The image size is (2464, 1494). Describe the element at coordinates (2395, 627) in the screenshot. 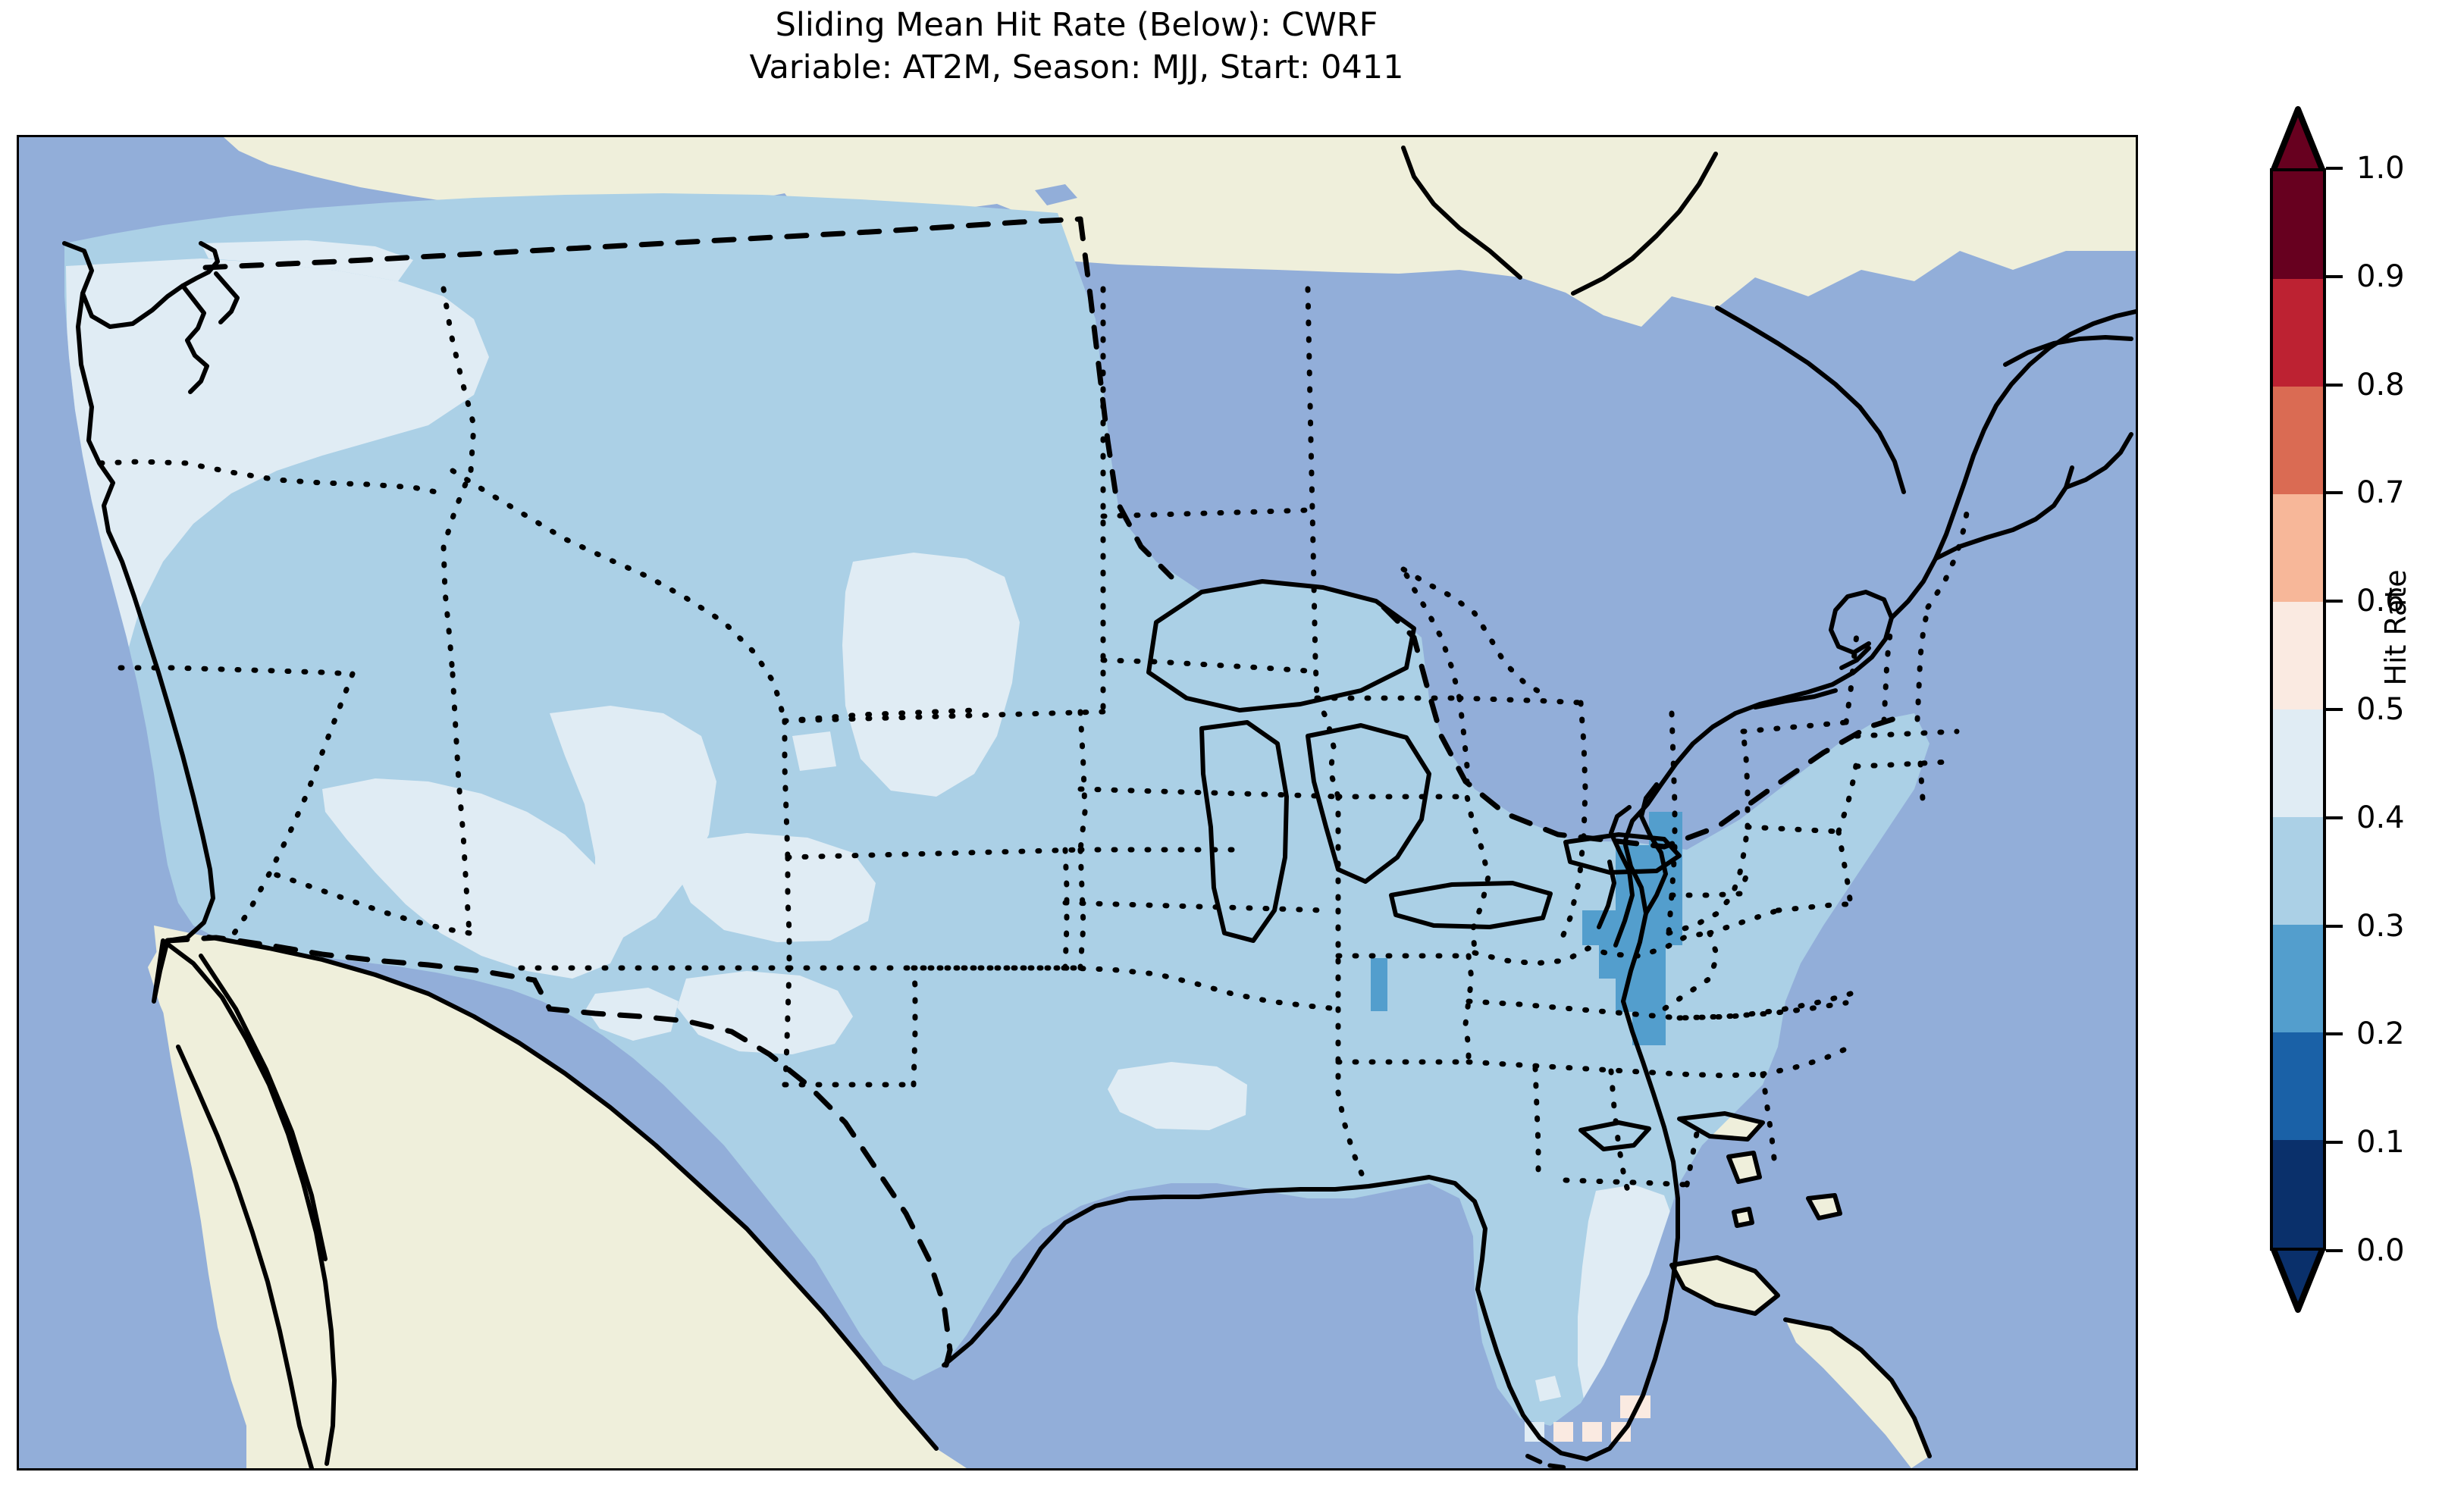

I see `colorbar-label: Hit Rate` at that location.